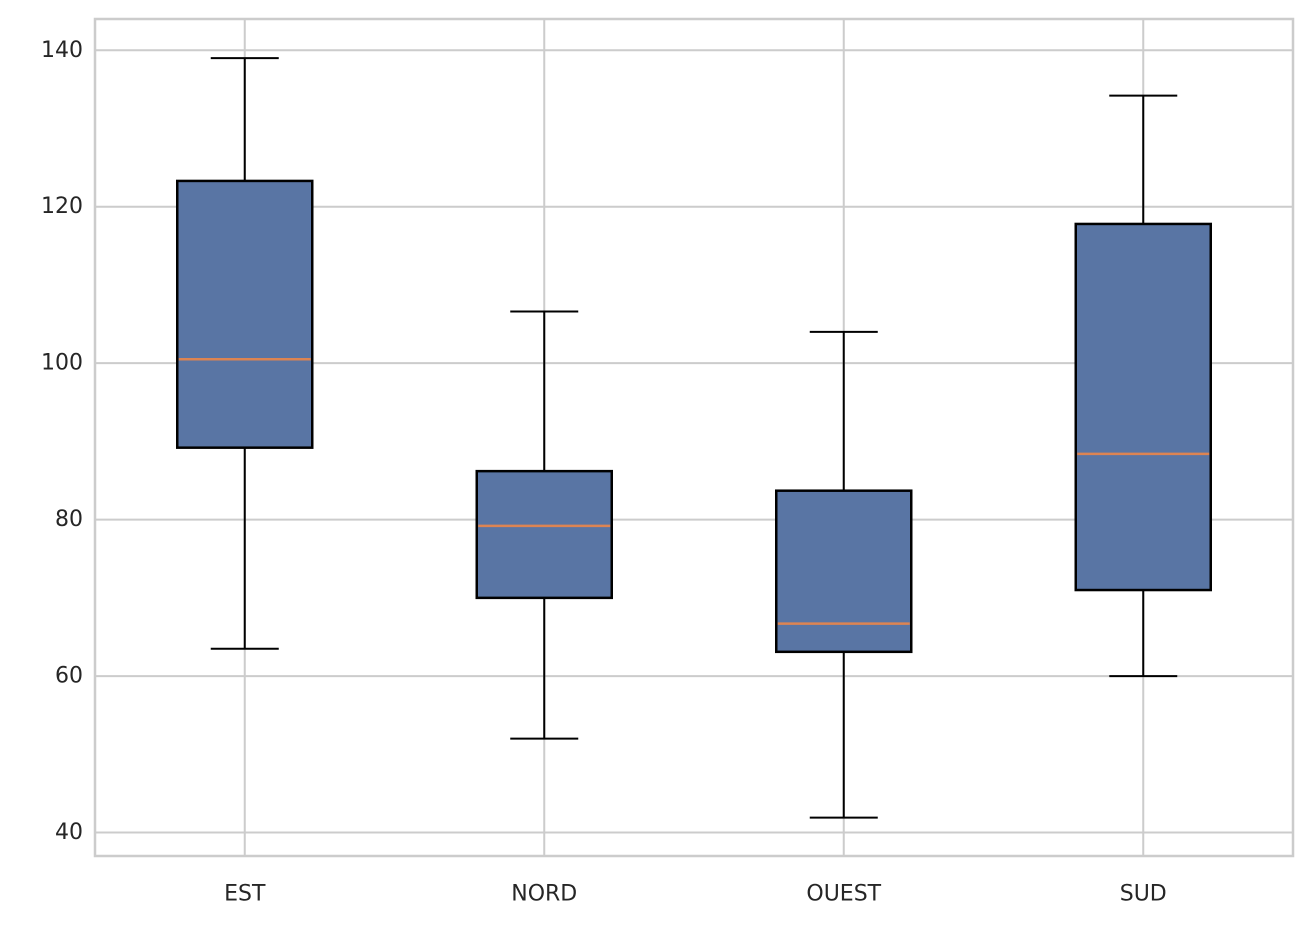  What do you see at coordinates (544, 894) in the screenshot?
I see `x-tick-label: NORD` at bounding box center [544, 894].